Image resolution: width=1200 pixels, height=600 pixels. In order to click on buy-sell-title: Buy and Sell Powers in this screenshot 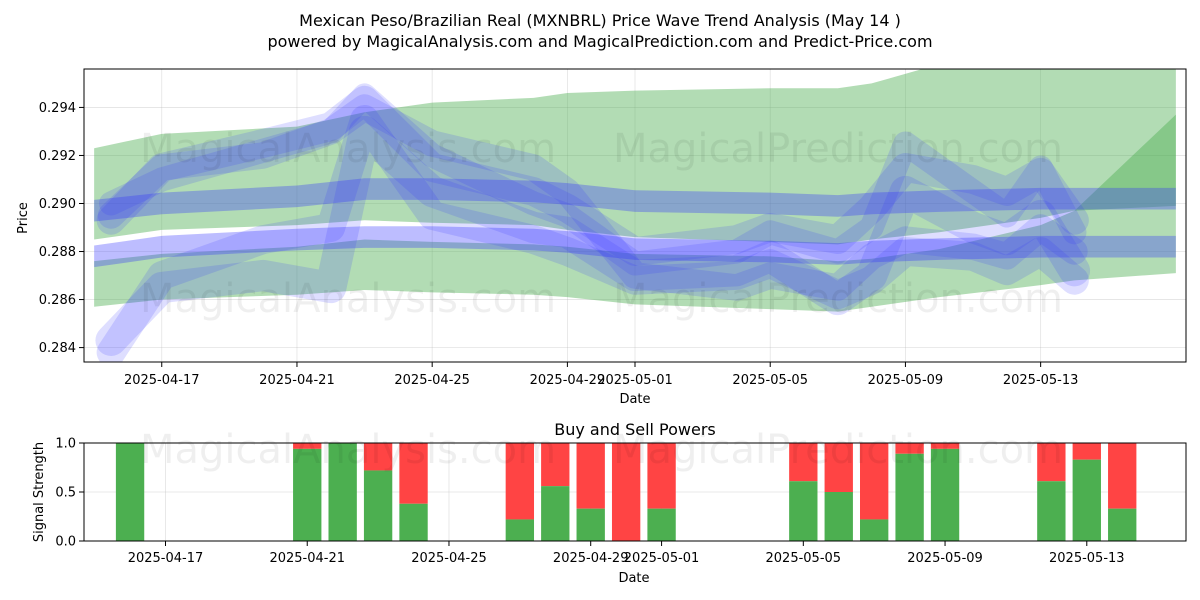, I will do `click(635, 429)`.